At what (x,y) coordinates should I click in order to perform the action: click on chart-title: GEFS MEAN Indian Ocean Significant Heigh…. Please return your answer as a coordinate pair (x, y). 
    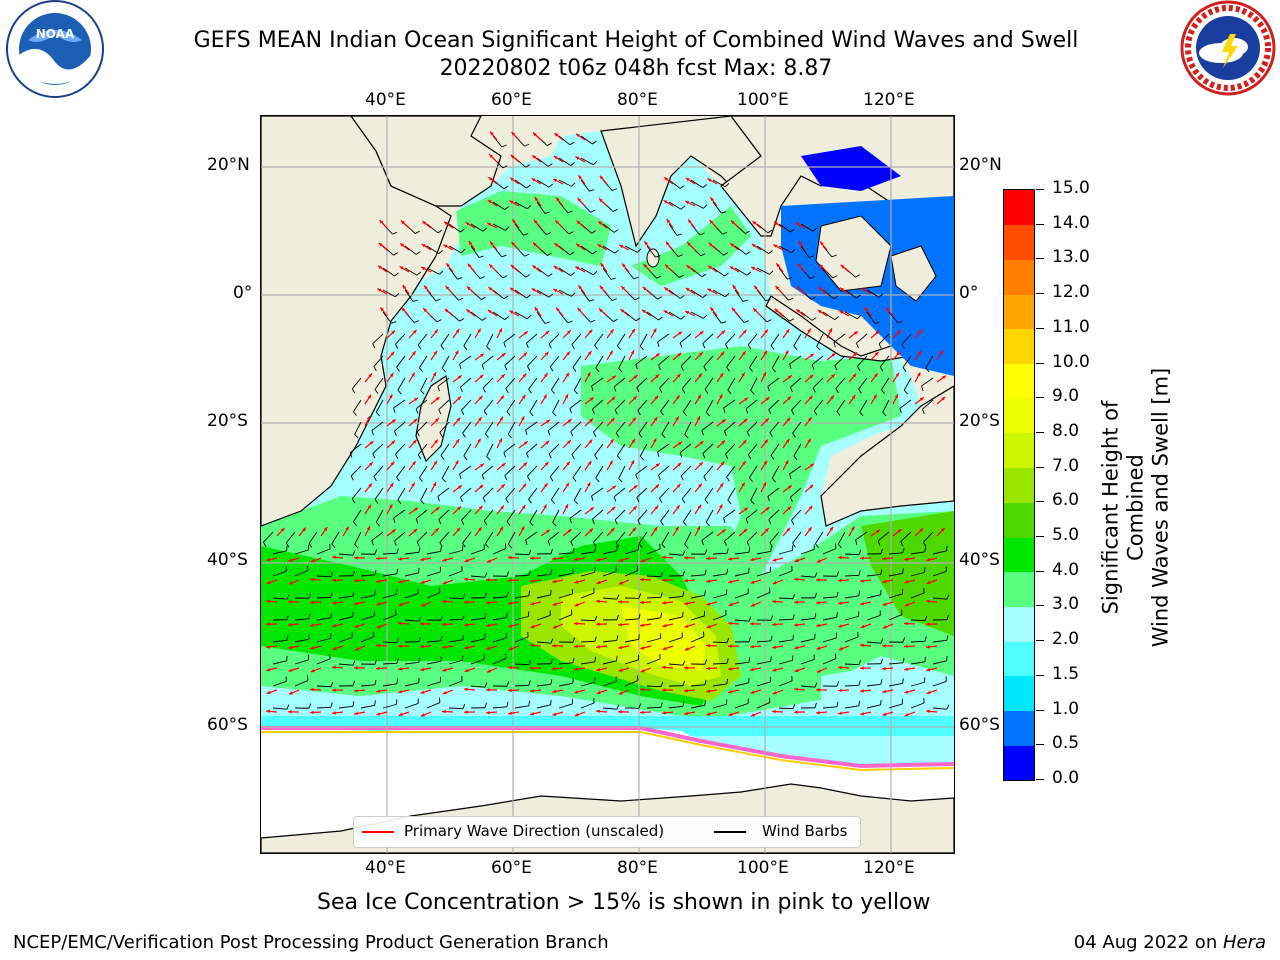
    Looking at the image, I should click on (636, 40).